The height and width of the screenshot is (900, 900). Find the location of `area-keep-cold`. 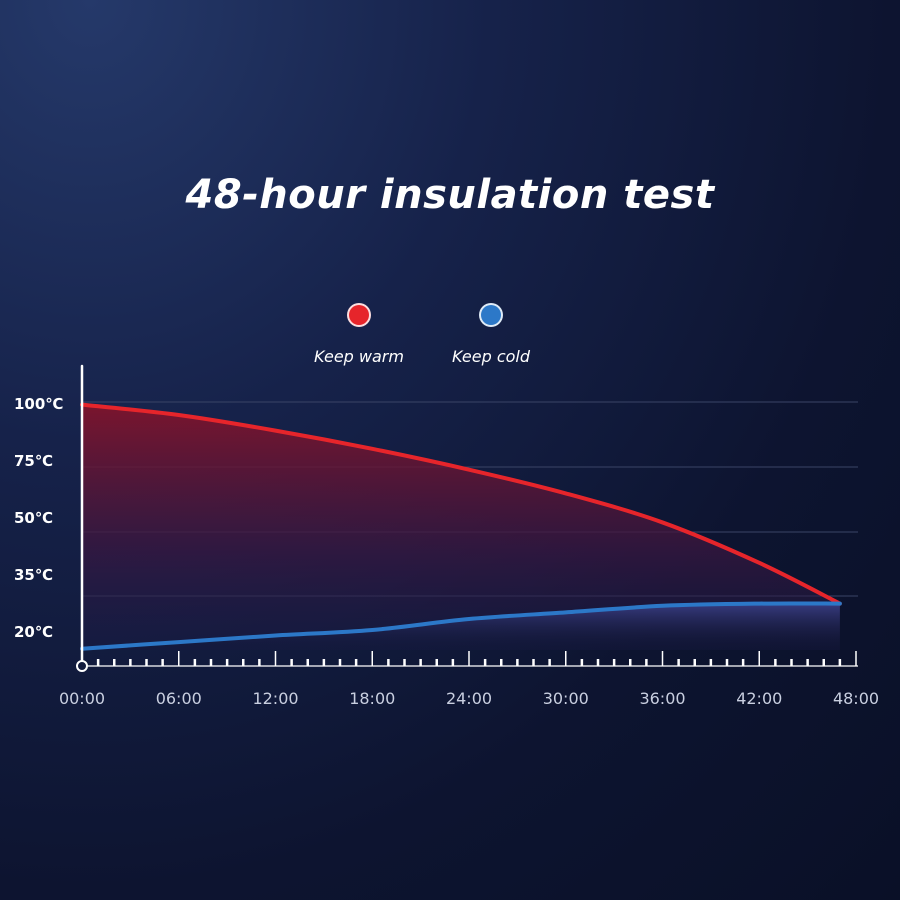

area-keep-cold is located at coordinates (461, 626).